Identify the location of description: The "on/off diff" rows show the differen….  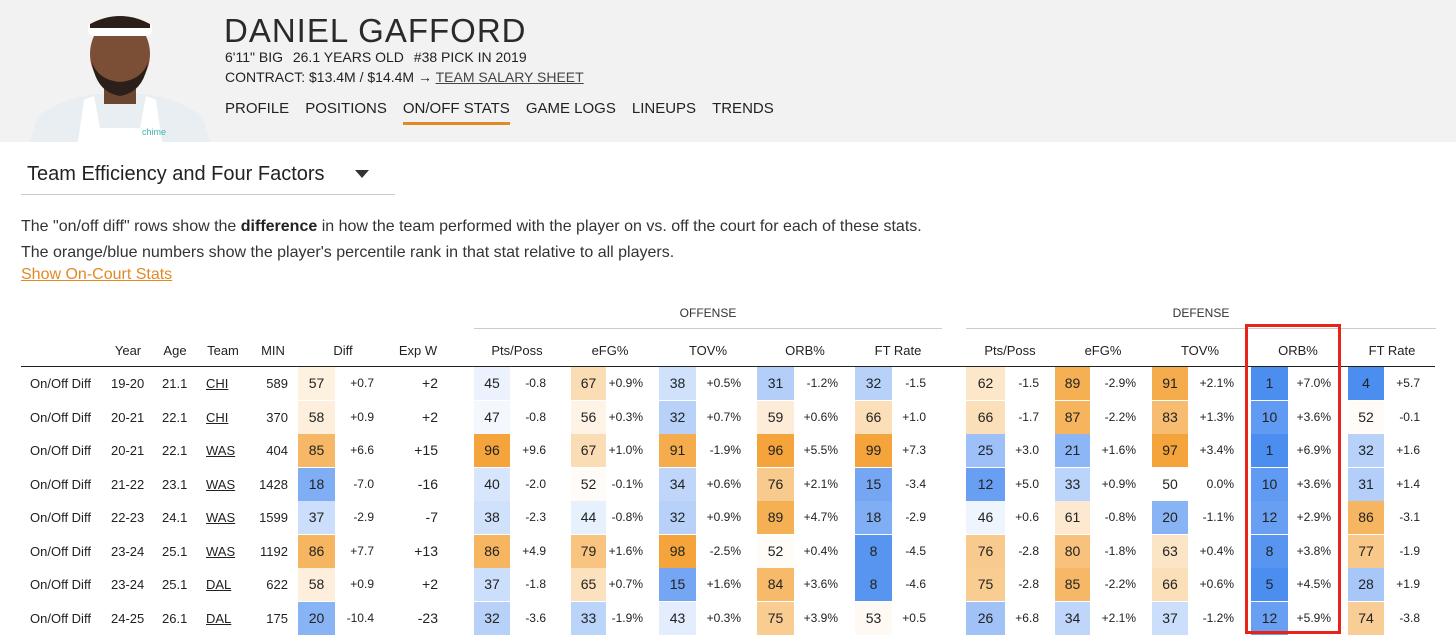
(471, 240).